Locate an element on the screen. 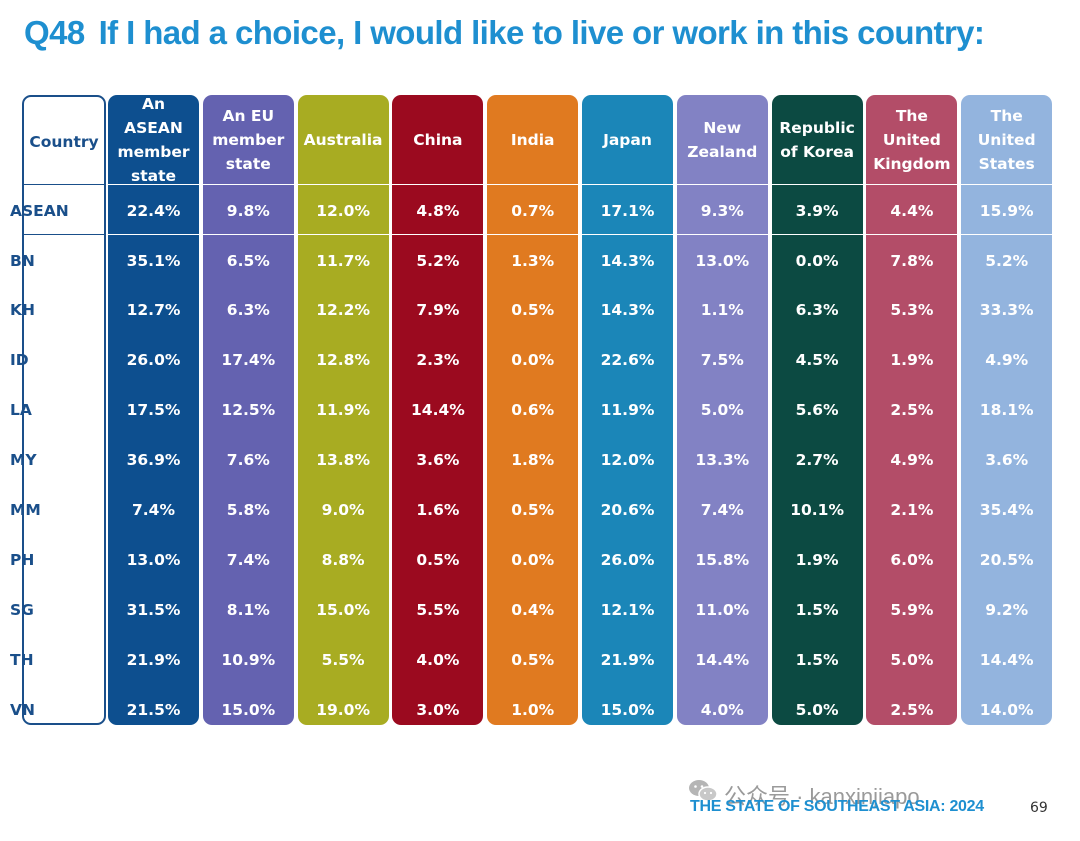 The width and height of the screenshot is (1080, 841). table-cell: 19.0% is located at coordinates (343, 709).